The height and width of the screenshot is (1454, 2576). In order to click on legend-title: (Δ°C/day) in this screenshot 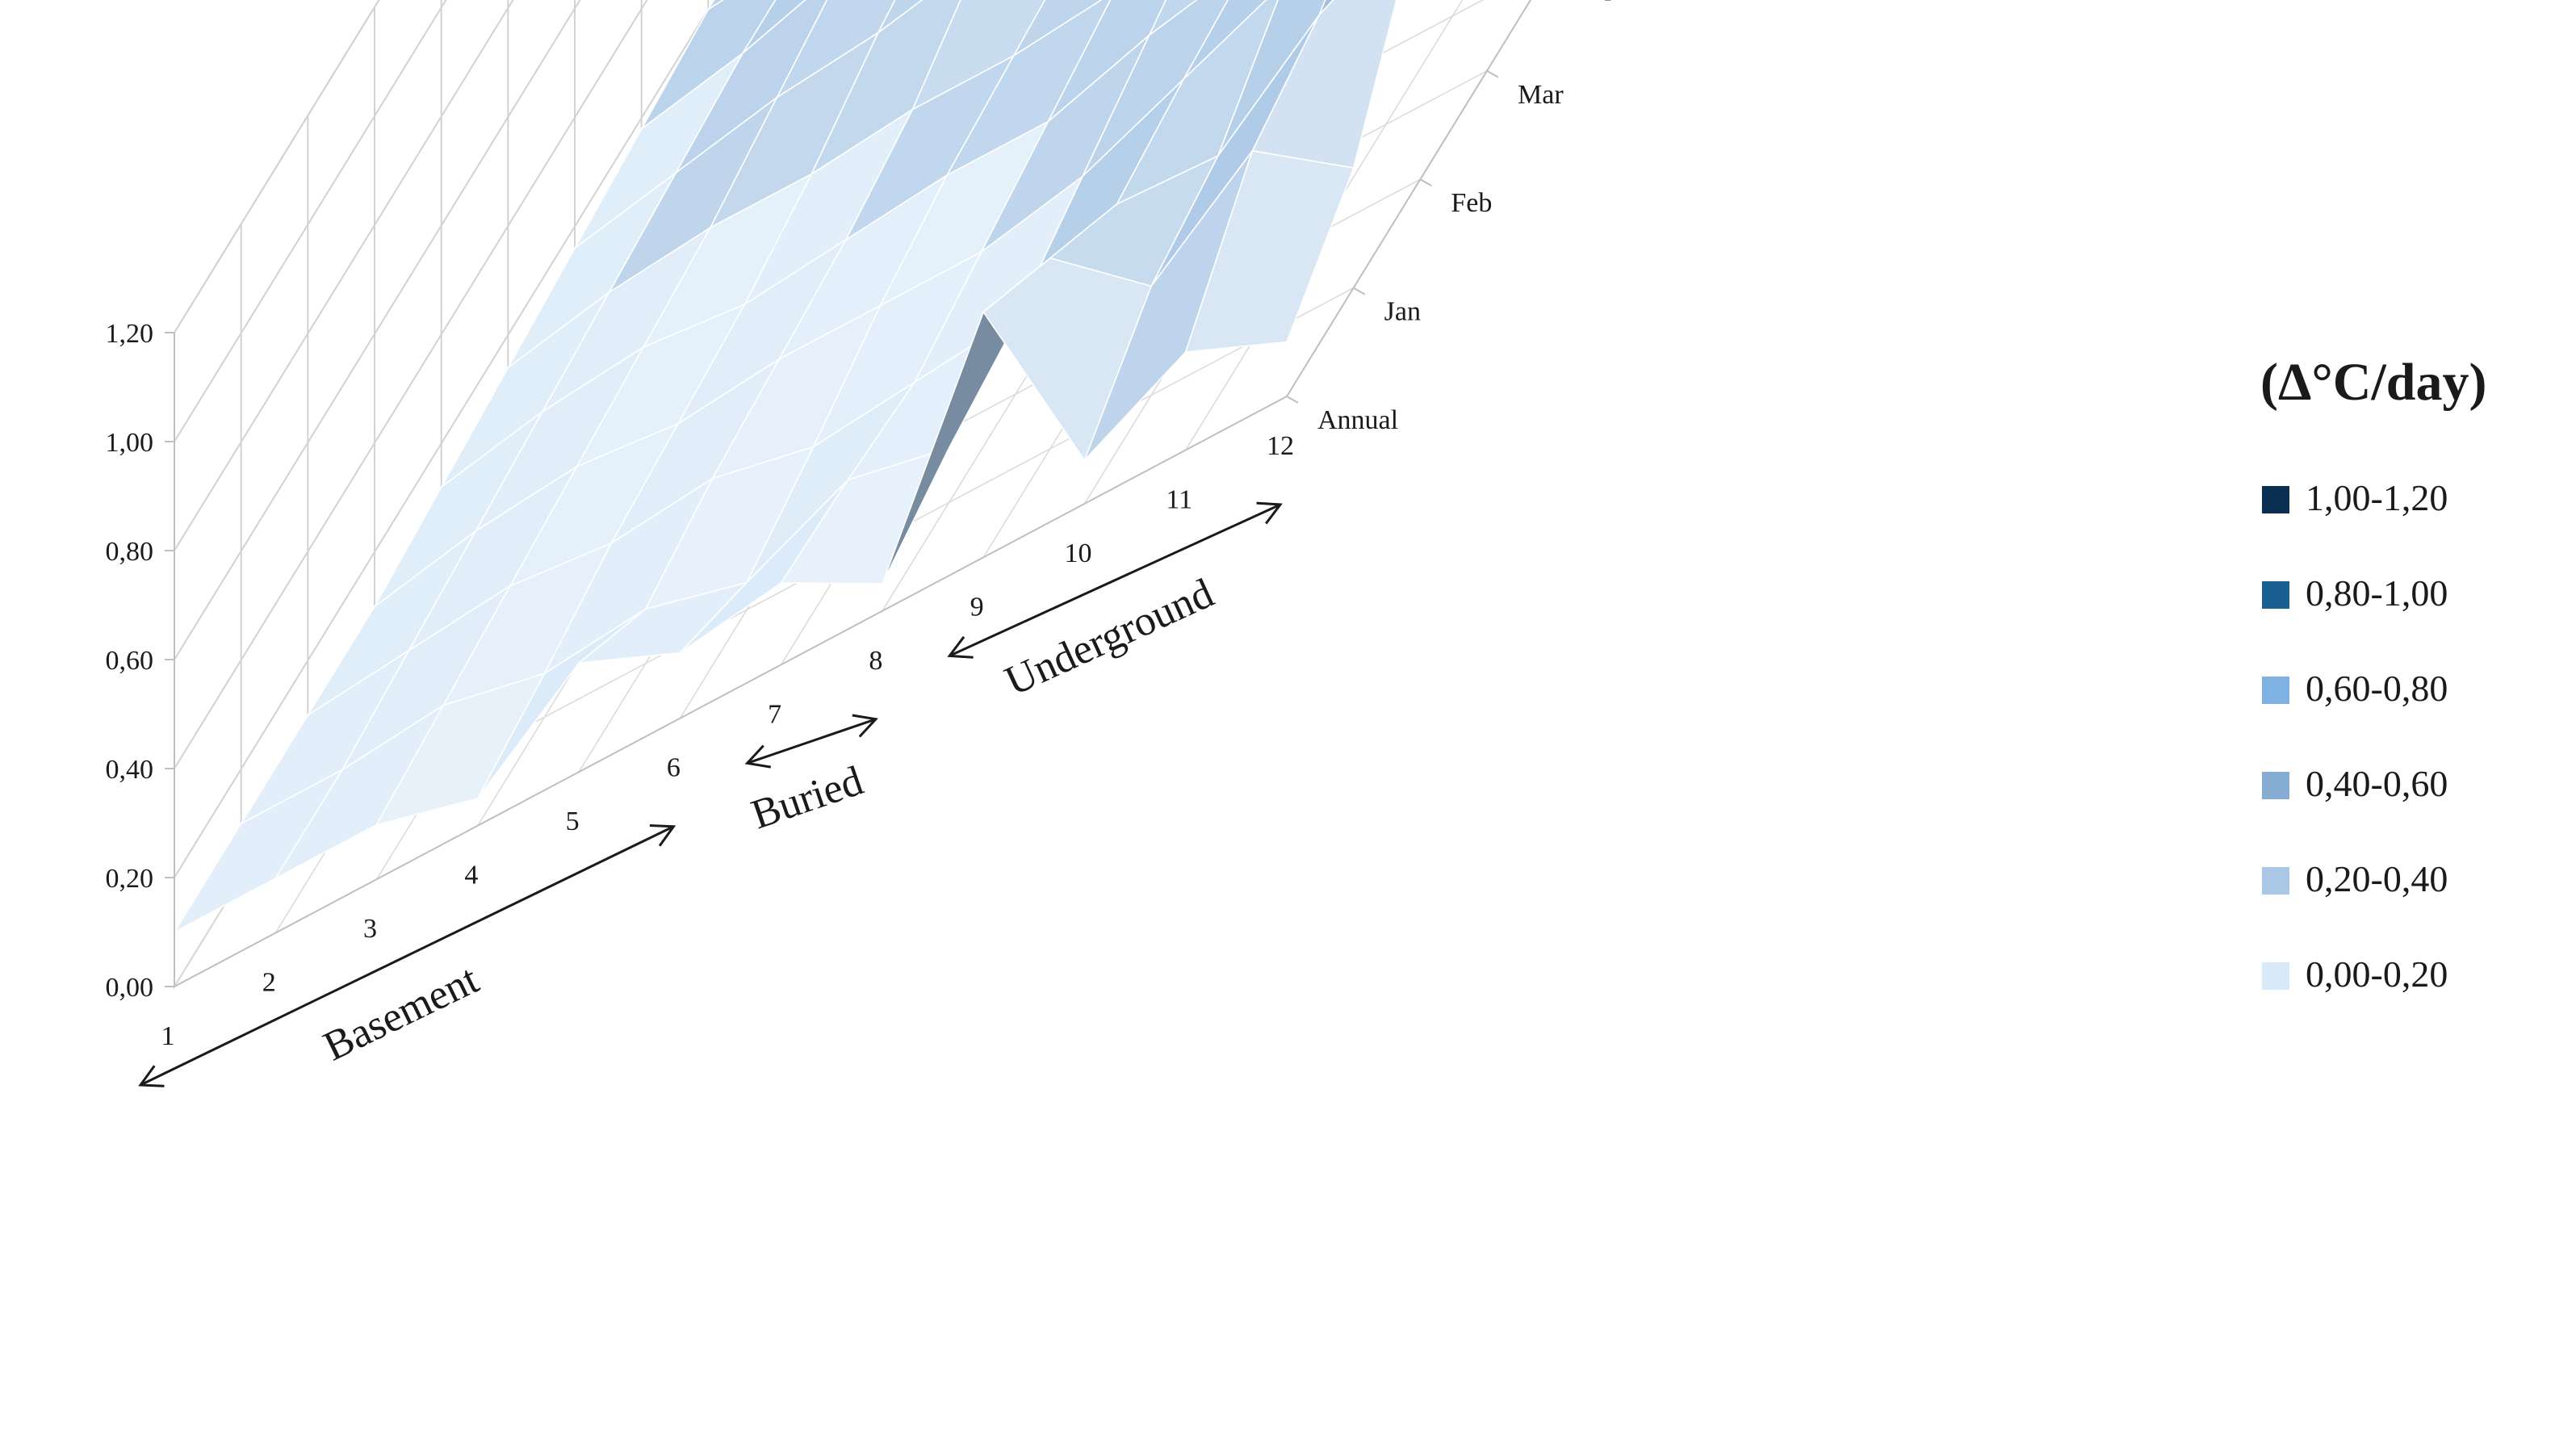, I will do `click(2373, 382)`.